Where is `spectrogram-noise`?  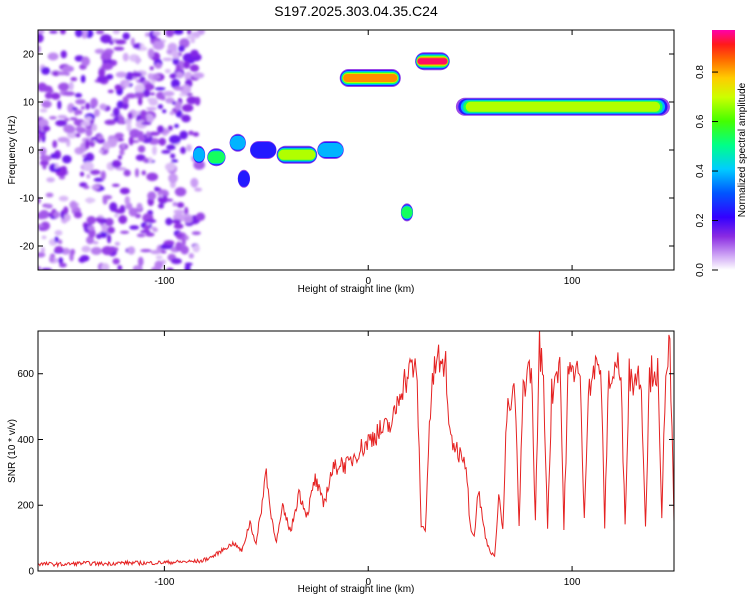
spectrogram-noise is located at coordinates (122, 150).